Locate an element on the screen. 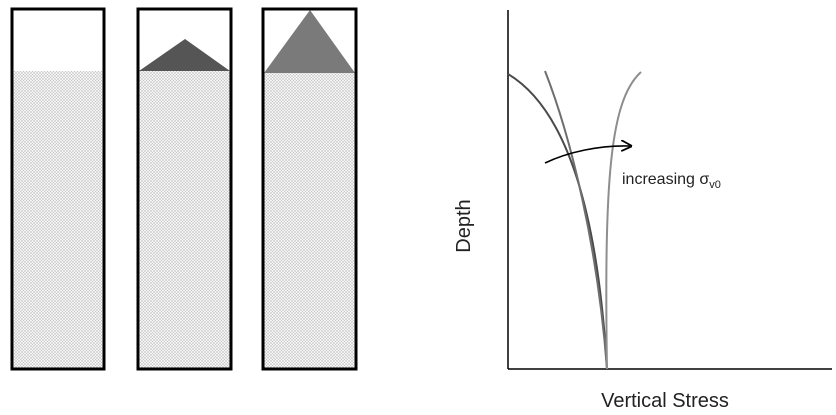  annotation-label: increasing σv0 is located at coordinates (671, 181).